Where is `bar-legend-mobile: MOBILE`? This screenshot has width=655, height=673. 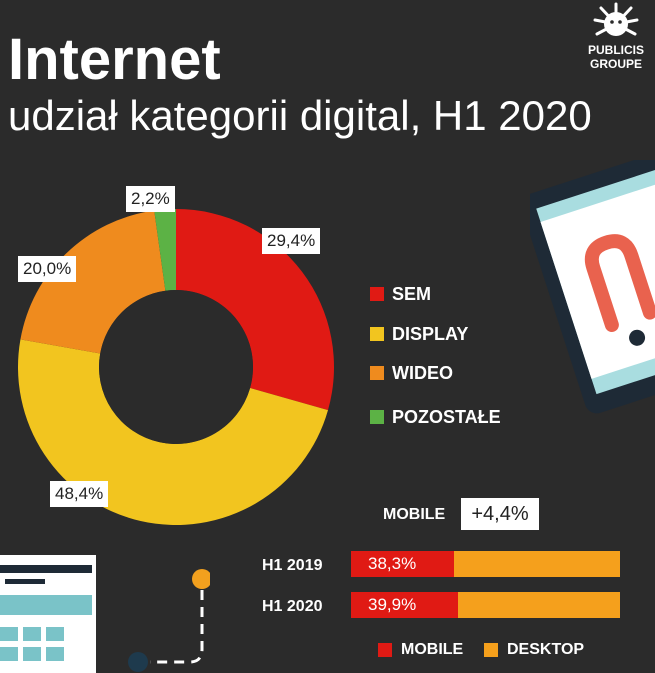 bar-legend-mobile: MOBILE is located at coordinates (420, 650).